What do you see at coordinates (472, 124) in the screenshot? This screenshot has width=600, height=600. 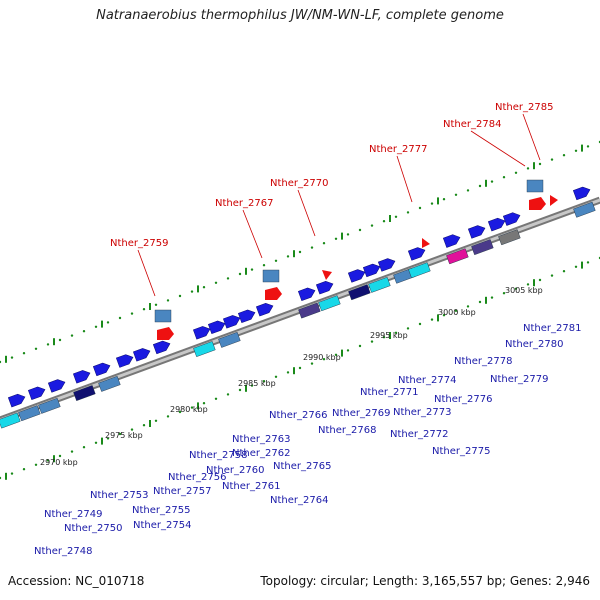 I see `gene-label-red: Nther_2784` at bounding box center [472, 124].